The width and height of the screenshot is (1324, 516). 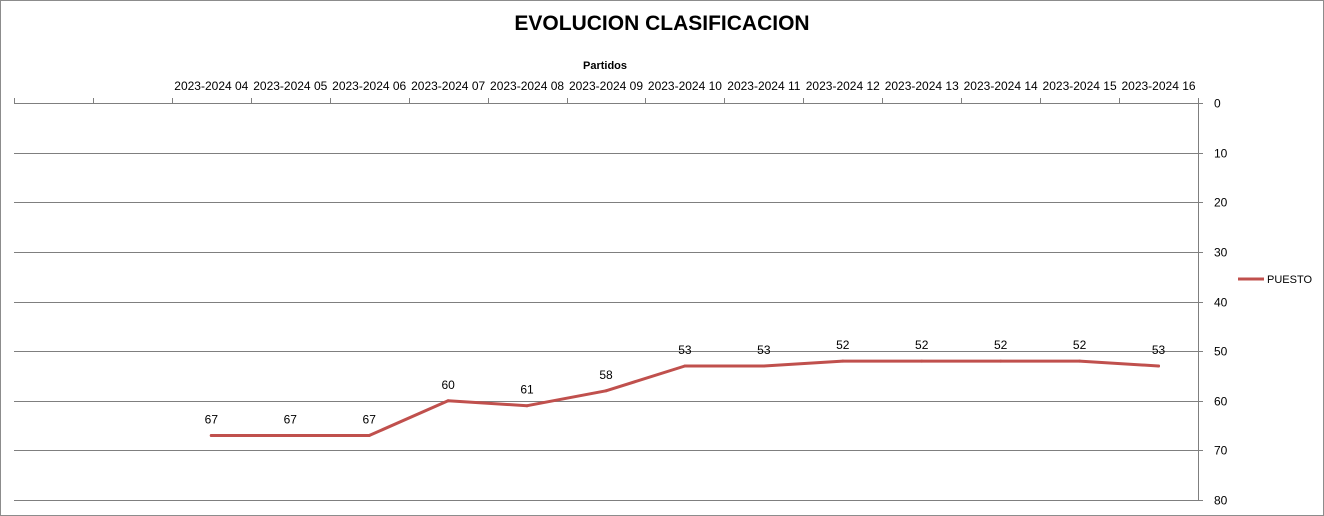 What do you see at coordinates (1221, 303) in the screenshot?
I see `y-tick-label: 40` at bounding box center [1221, 303].